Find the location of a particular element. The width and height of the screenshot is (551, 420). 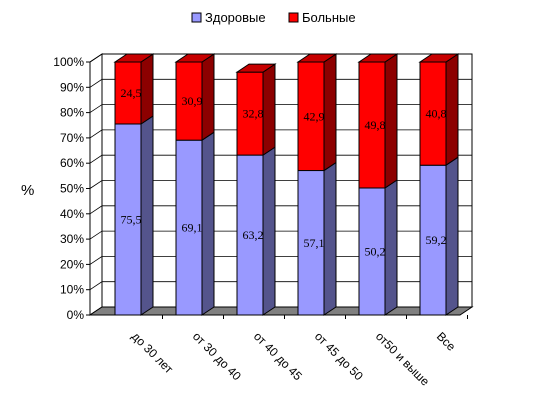

data-label: 30,9 is located at coordinates (192, 101).